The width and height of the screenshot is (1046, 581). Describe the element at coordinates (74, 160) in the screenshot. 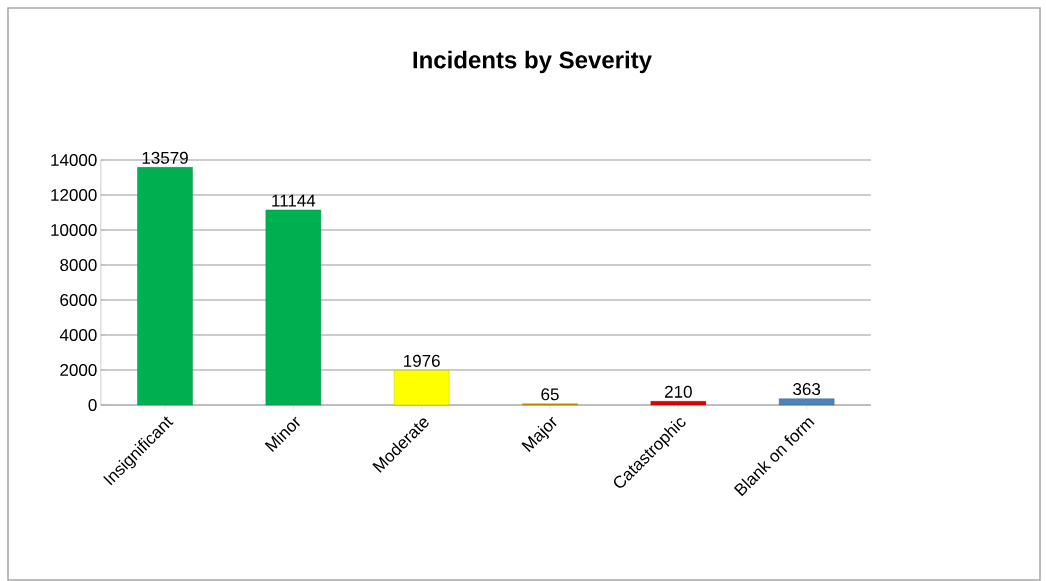

I see `y-tick-label: 14000` at that location.